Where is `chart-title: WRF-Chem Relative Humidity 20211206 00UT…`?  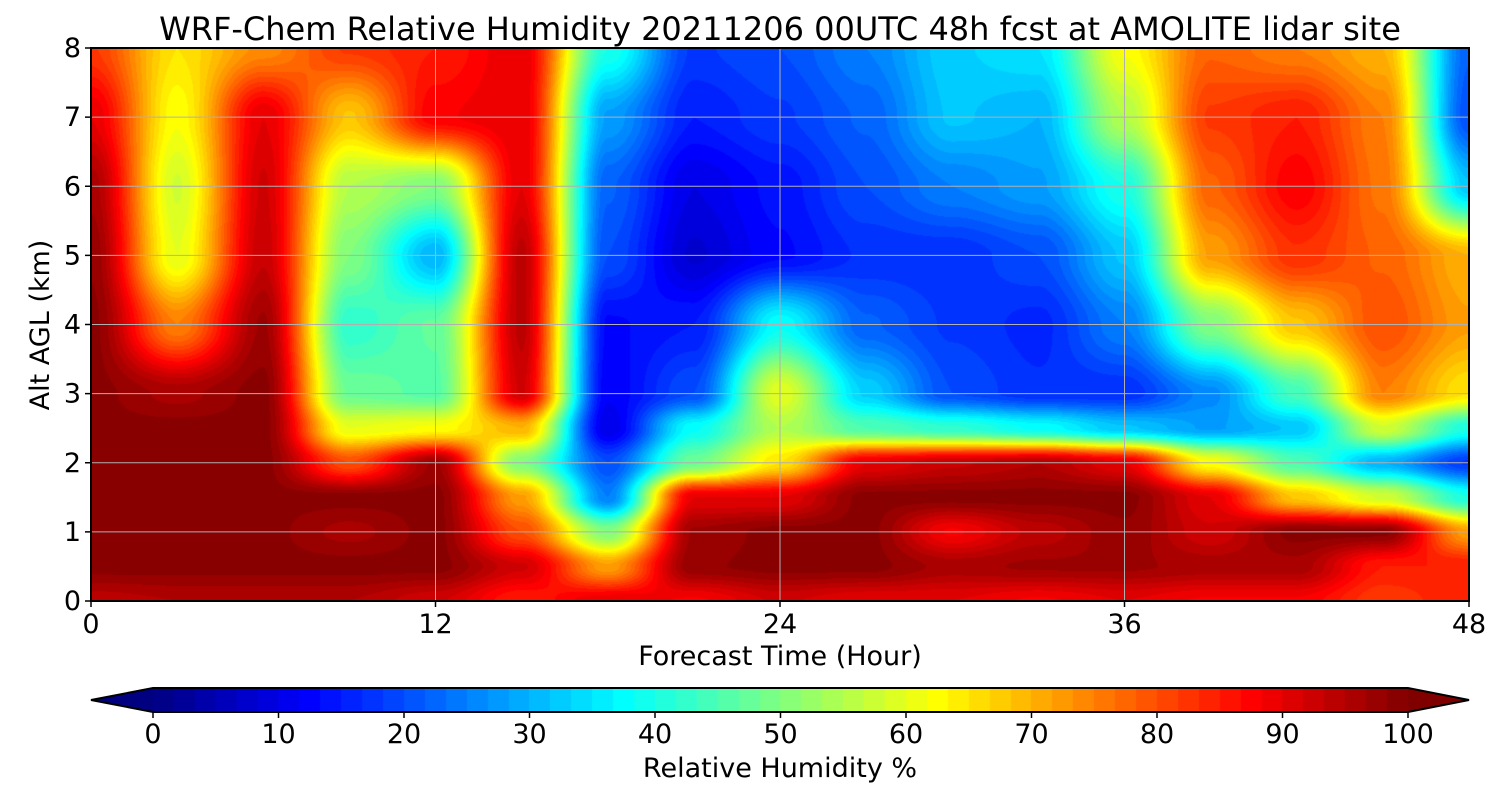
chart-title: WRF-Chem Relative Humidity 20211206 00UT… is located at coordinates (780, 29).